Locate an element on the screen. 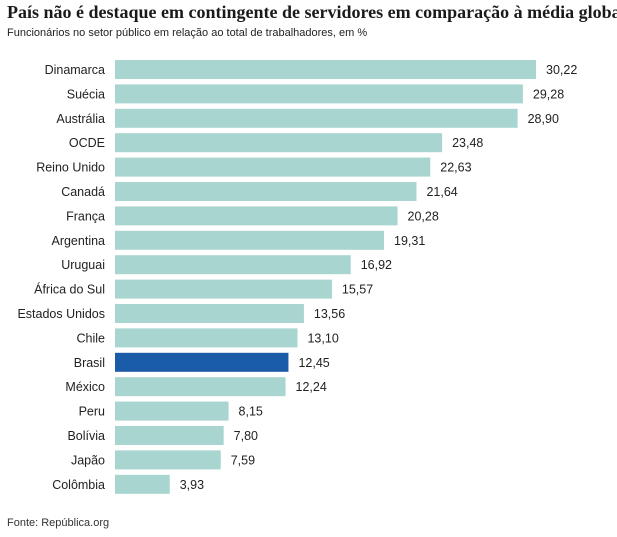 The width and height of the screenshot is (617, 537). category-label-chile: Chile is located at coordinates (91, 338).